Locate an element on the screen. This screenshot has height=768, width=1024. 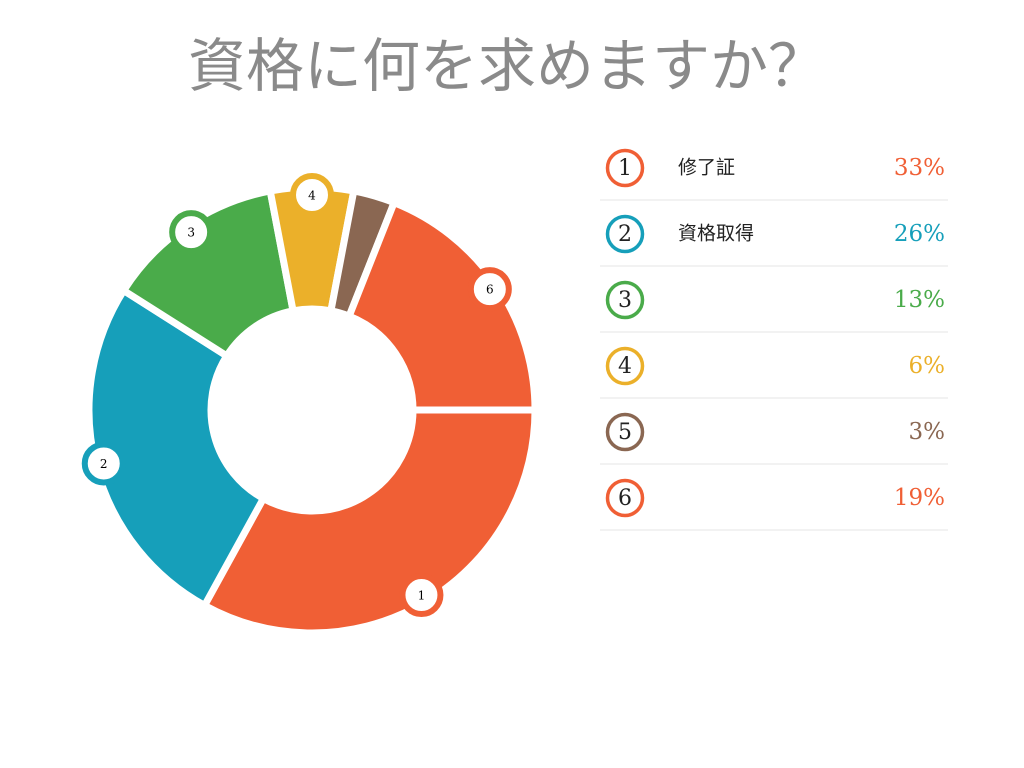
slice-marker-label: 2 is located at coordinates (104, 464).